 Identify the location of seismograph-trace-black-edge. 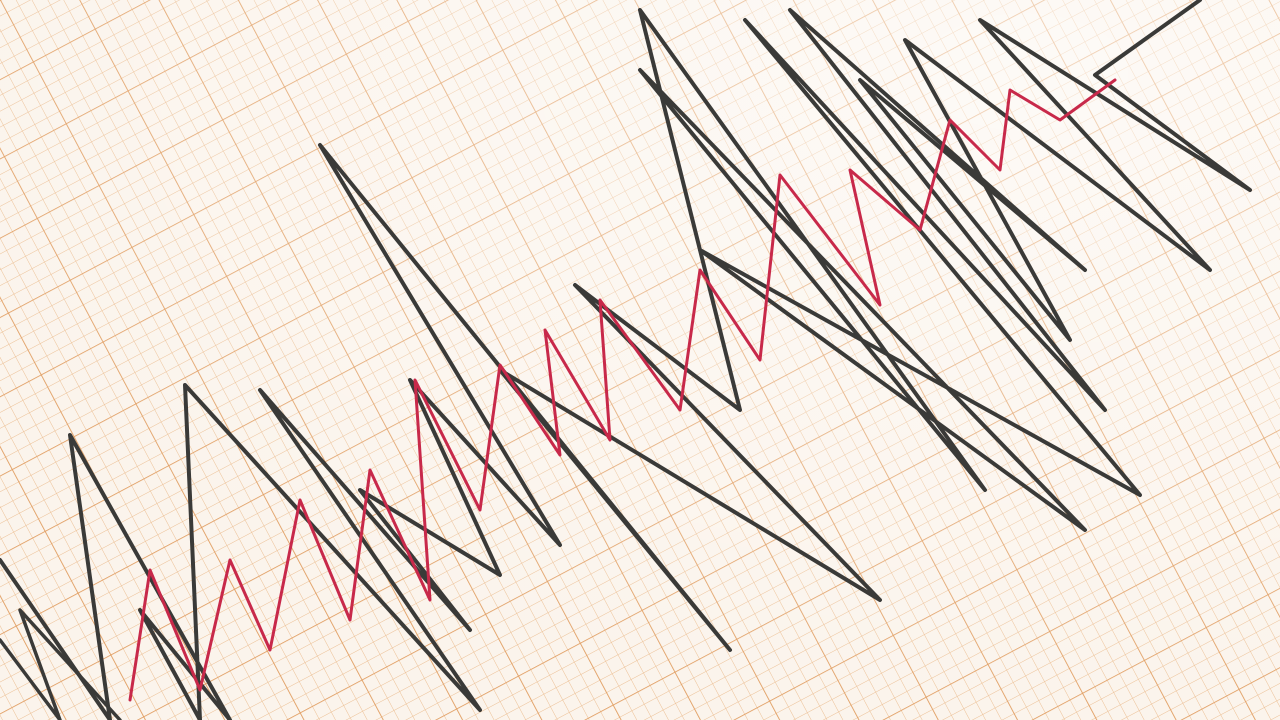
(61, 664).